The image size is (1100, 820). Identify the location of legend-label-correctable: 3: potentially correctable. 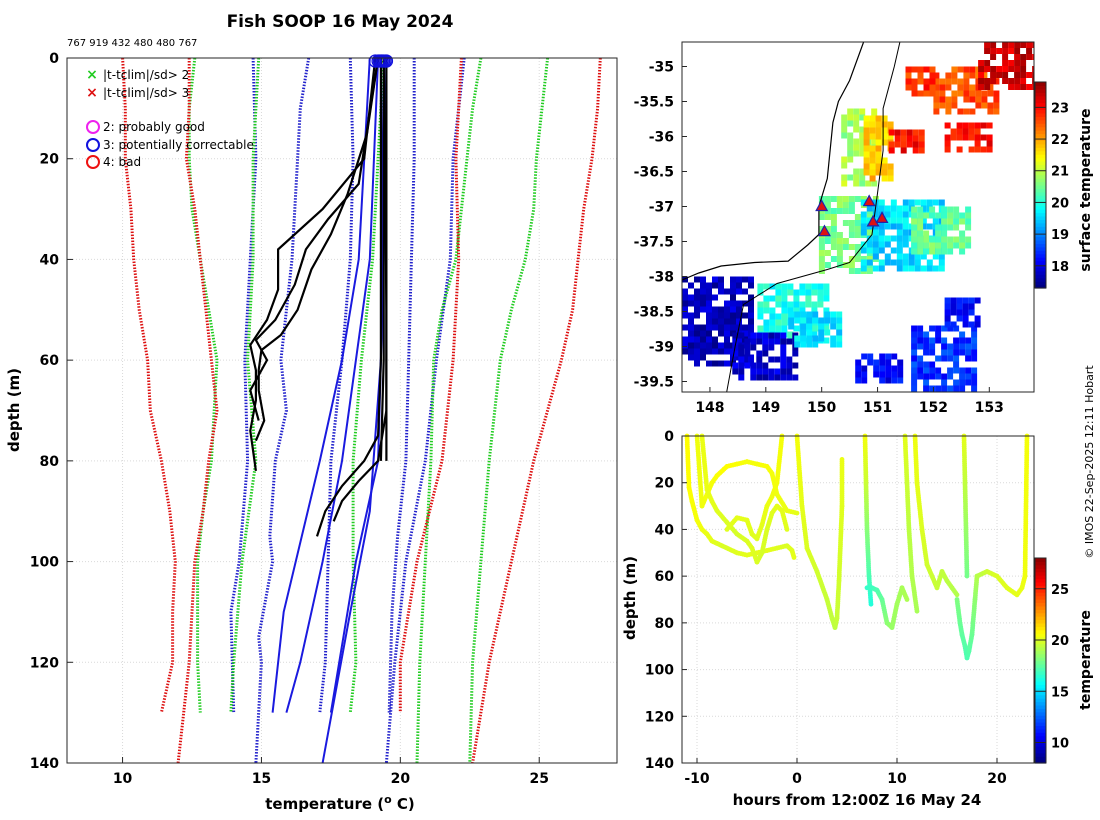
(178, 145).